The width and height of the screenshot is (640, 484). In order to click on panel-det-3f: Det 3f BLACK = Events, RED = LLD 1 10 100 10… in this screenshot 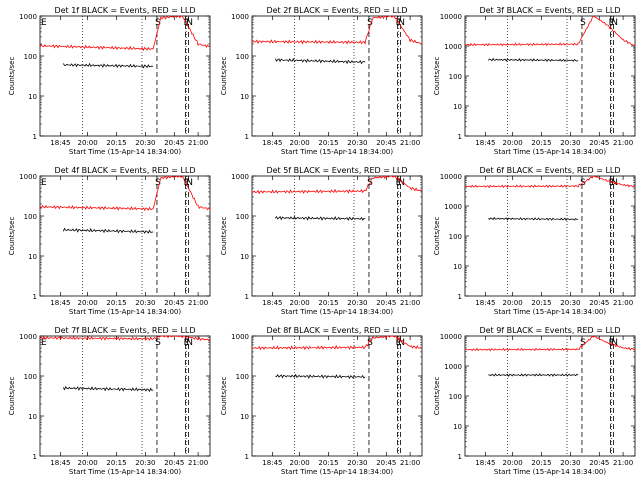, I will do `click(534, 81)`.